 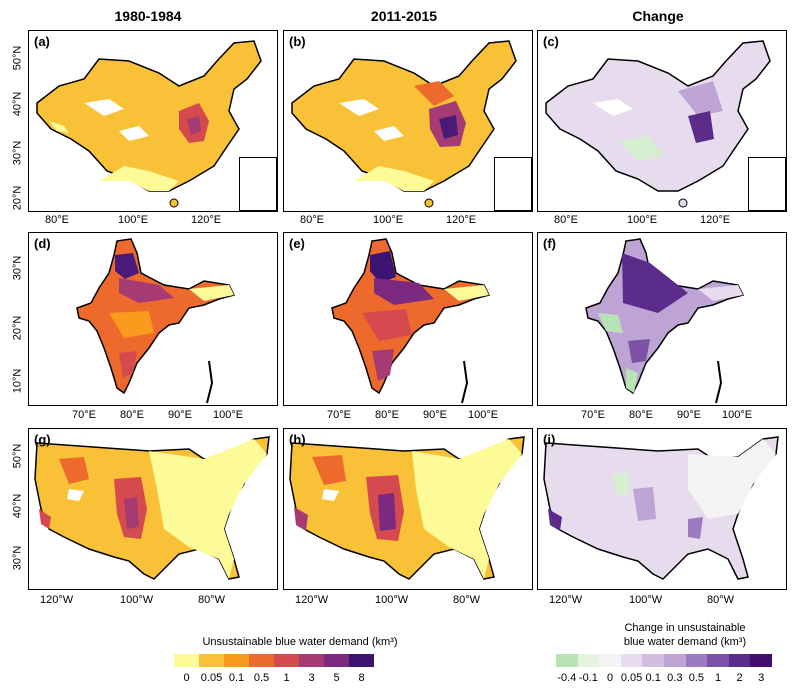 What do you see at coordinates (718, 678) in the screenshot?
I see `legend-change-tick: 1` at bounding box center [718, 678].